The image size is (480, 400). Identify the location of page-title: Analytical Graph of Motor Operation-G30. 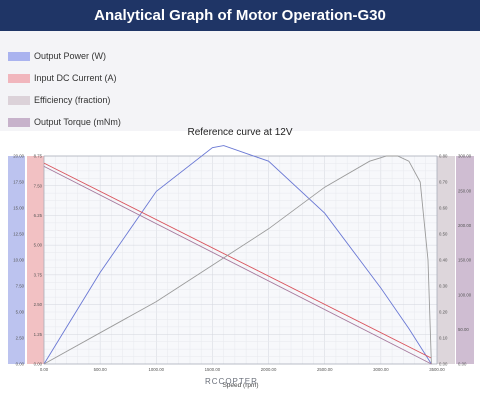
(240, 15).